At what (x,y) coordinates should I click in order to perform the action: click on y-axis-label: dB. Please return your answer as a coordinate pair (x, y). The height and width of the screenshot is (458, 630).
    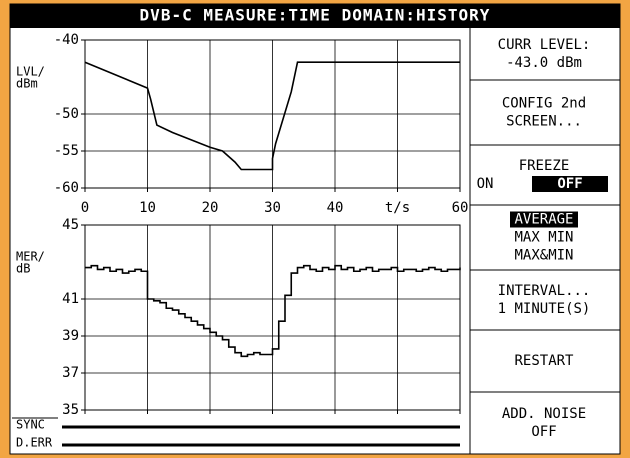
    Looking at the image, I should click on (23, 269).